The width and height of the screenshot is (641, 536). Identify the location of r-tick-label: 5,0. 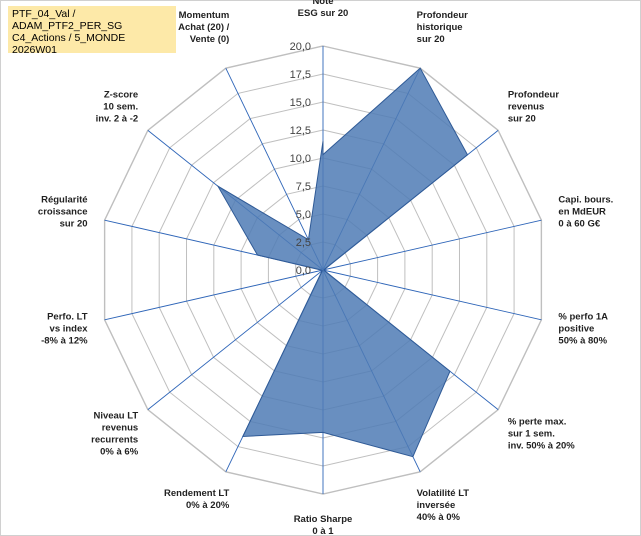
(303, 215).